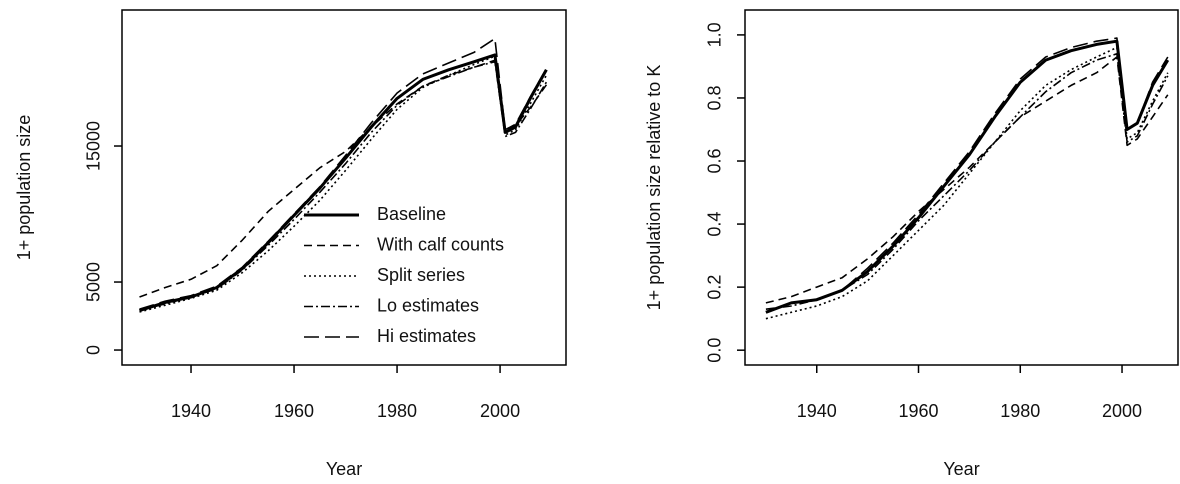 The height and width of the screenshot is (484, 1180). Describe the element at coordinates (94, 350) in the screenshot. I see `y-tick-label: 0` at that location.